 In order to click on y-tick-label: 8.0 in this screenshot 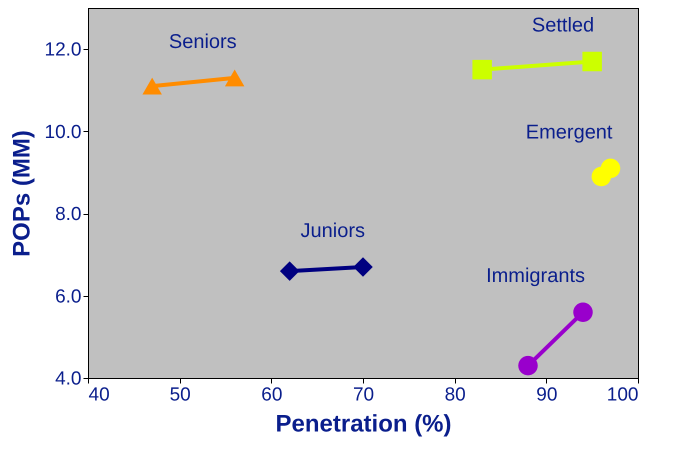, I will do `click(68, 215)`.